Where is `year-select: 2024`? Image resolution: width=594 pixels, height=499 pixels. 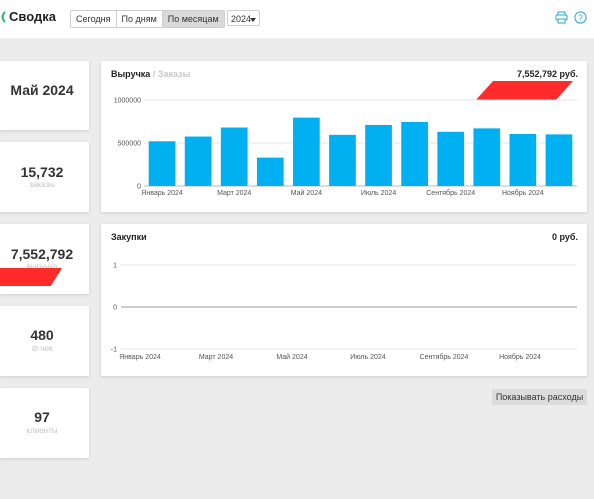
year-select: 2024 is located at coordinates (243, 18).